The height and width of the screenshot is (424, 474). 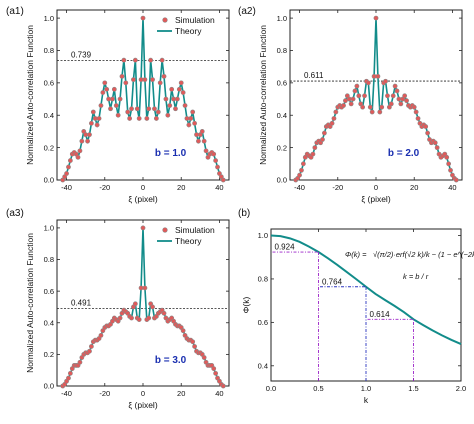 What do you see at coordinates (219, 393) in the screenshot?
I see `x-tick-label: 40` at bounding box center [219, 393].